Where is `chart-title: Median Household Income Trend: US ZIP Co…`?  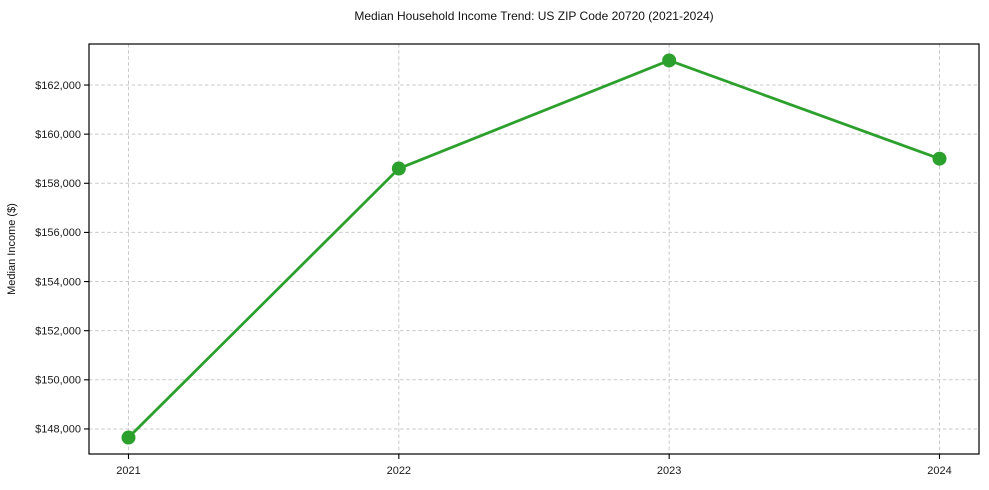
chart-title: Median Household Income Trend: US ZIP Co… is located at coordinates (534, 16).